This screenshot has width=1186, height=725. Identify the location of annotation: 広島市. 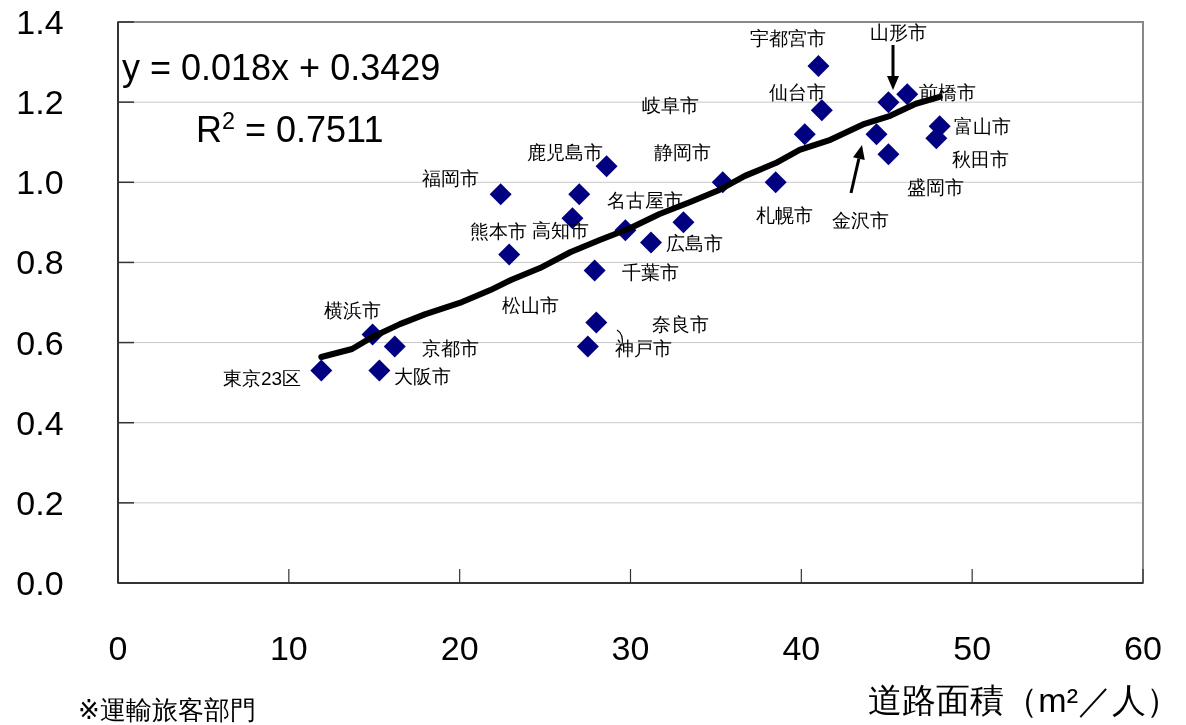
(694, 243).